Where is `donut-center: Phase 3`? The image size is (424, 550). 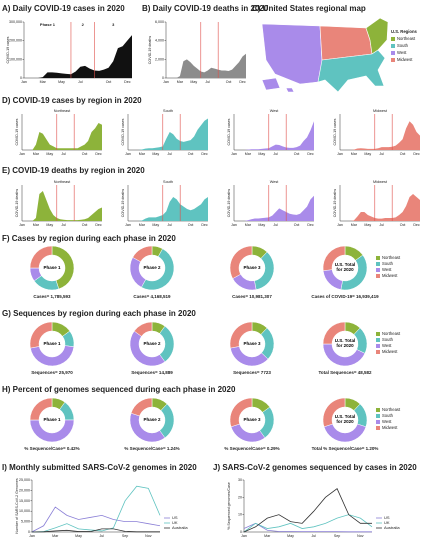
donut-center: Phase 3 is located at coordinates (252, 419).